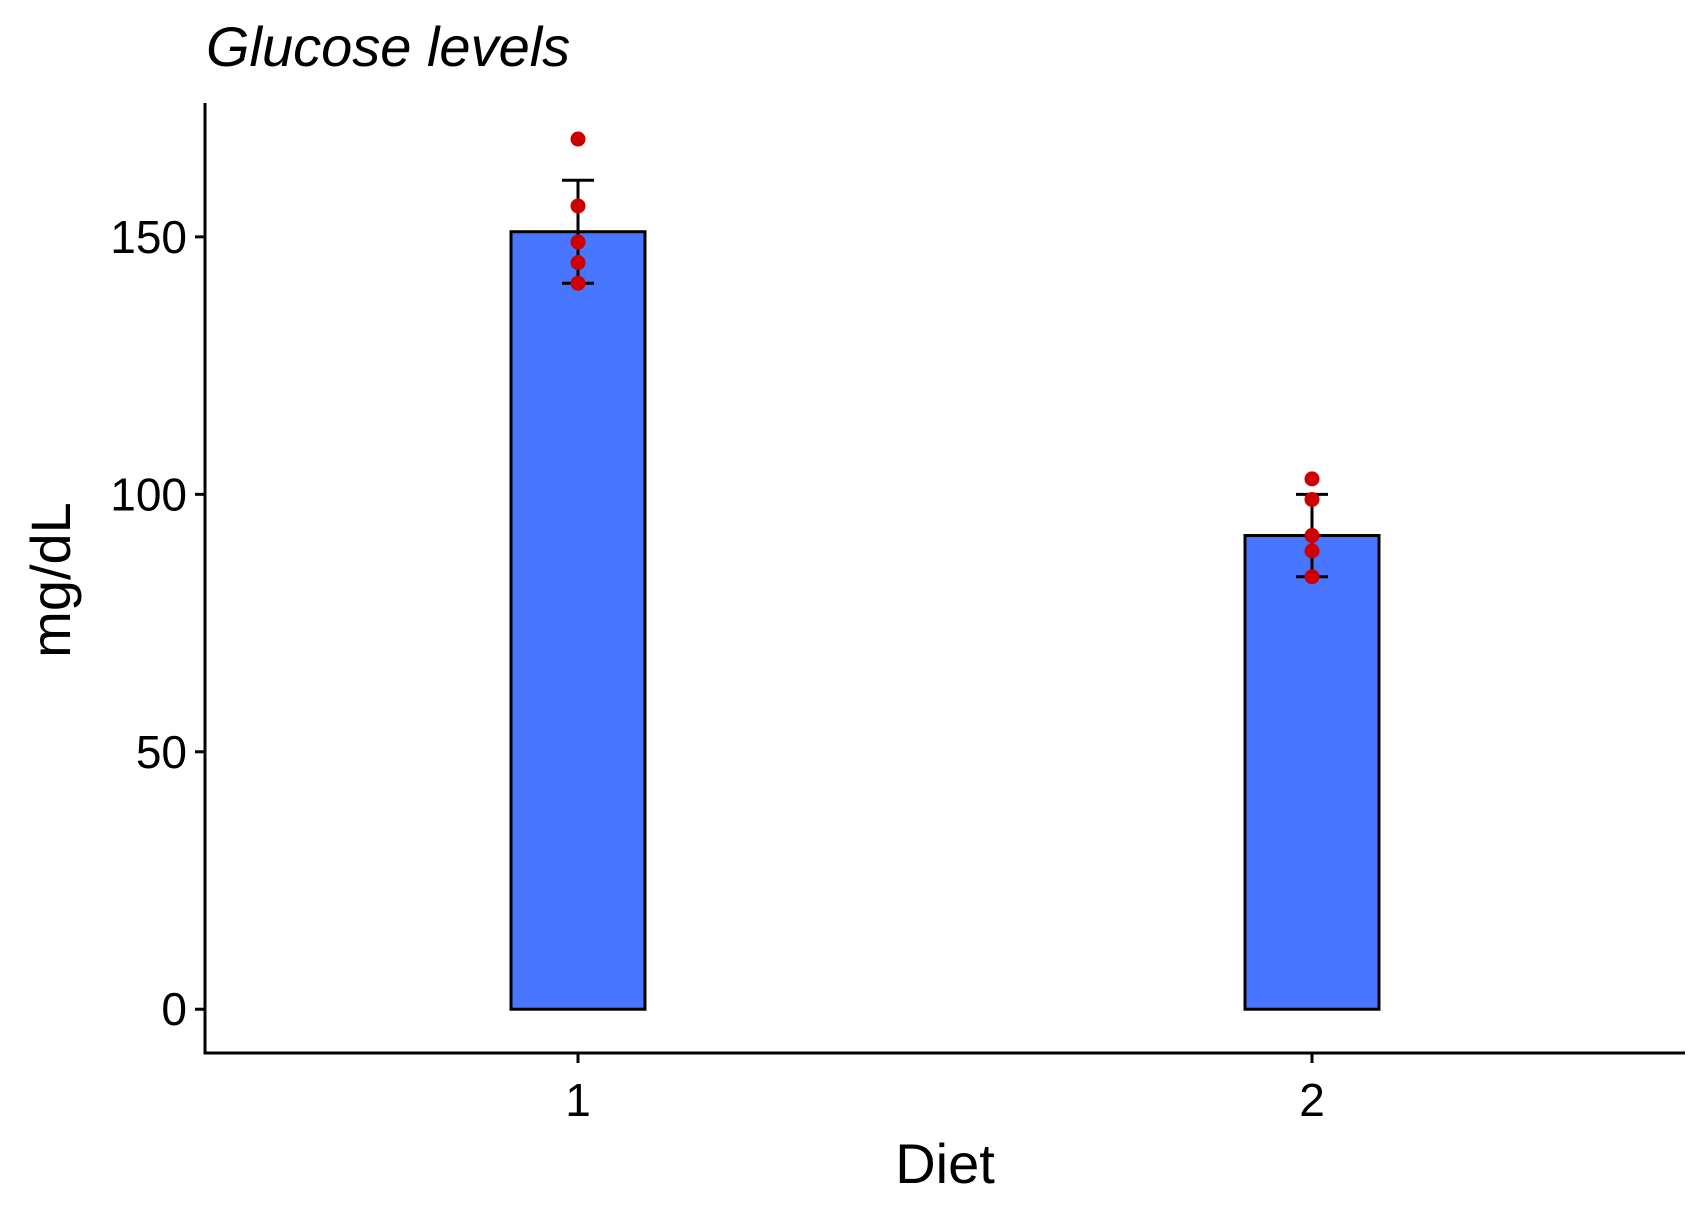  Describe the element at coordinates (578, 1100) in the screenshot. I see `x-tick-label-1: 1` at that location.